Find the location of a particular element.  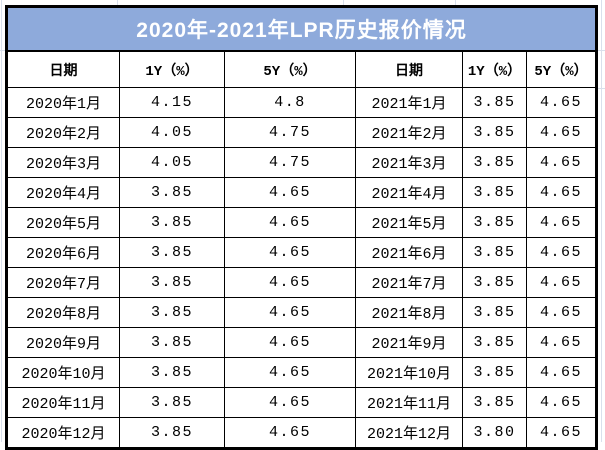

column-header-1y-right: 1Y（%） is located at coordinates (495, 69).